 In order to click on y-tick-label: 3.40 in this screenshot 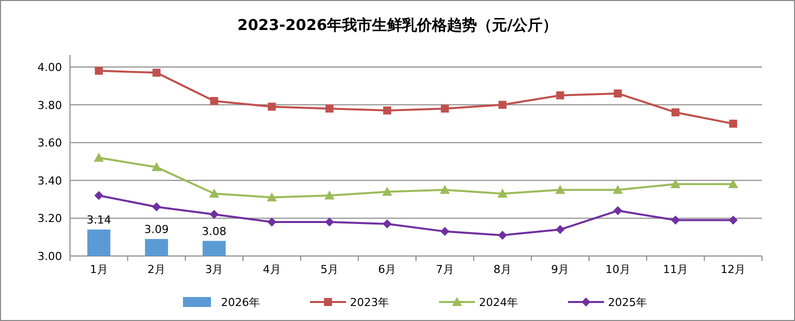, I will do `click(50, 181)`.